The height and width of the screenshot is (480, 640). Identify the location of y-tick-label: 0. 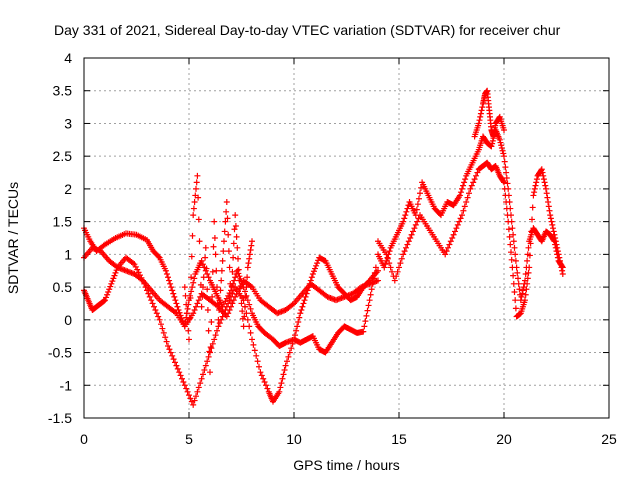
(68, 320).